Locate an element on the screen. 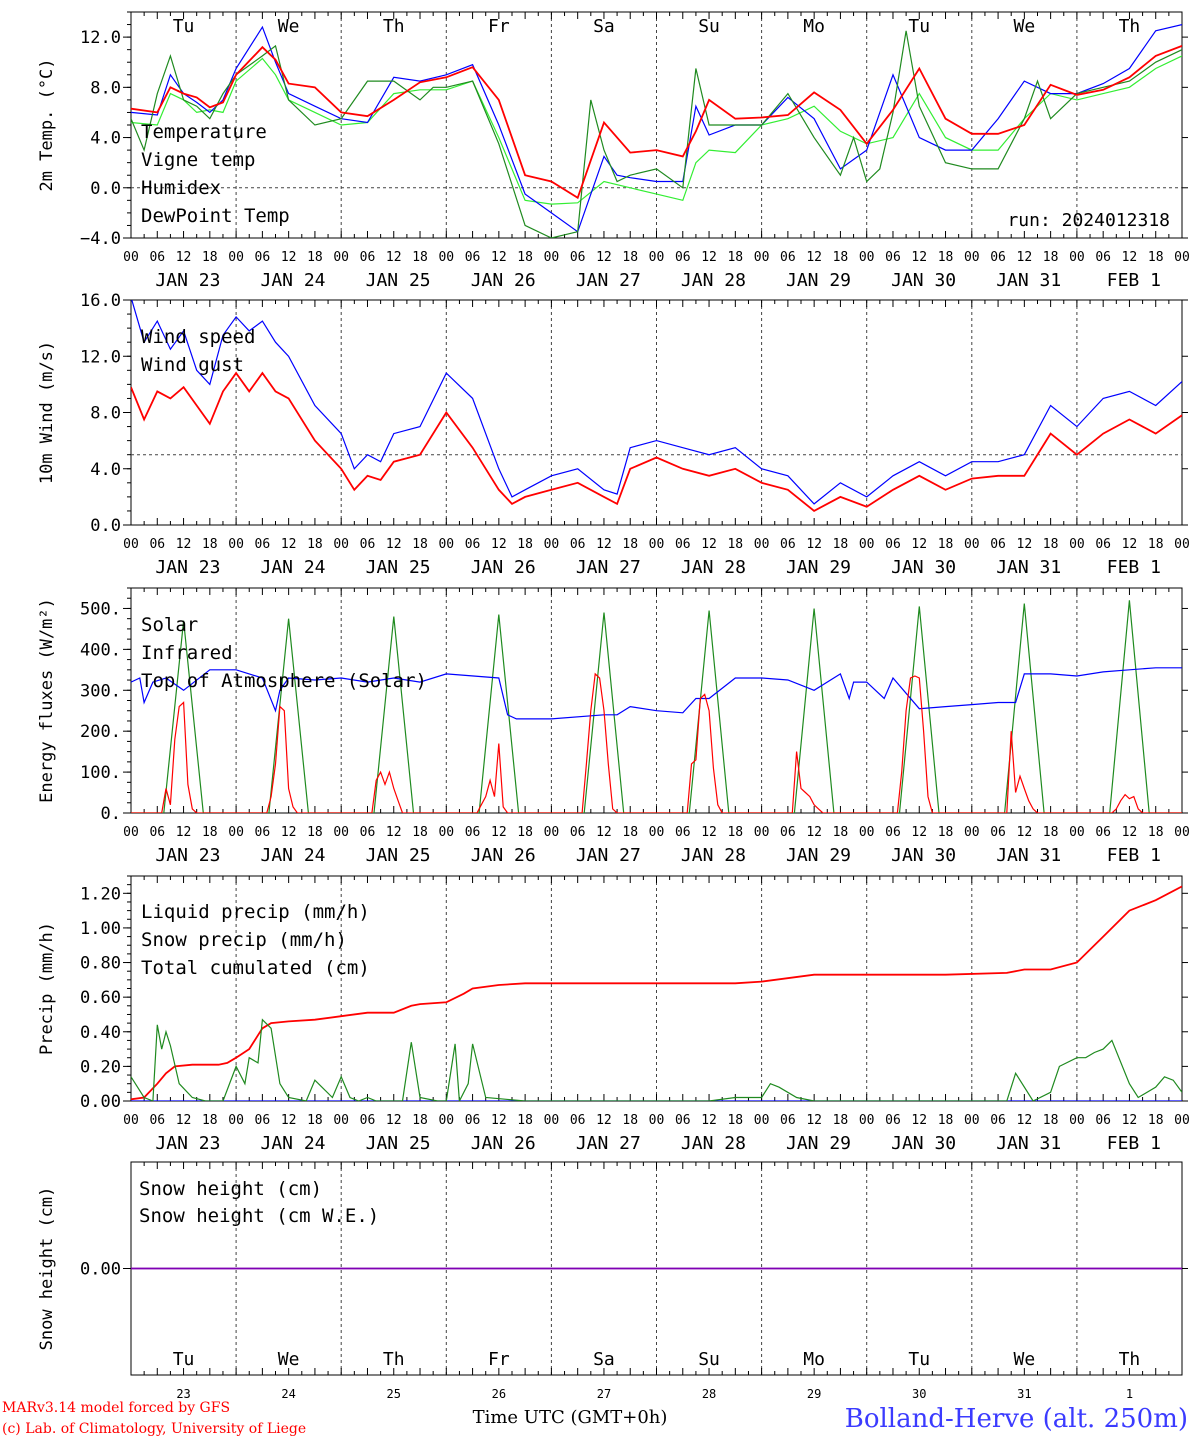 The height and width of the screenshot is (1440, 1194). date-label: JAN 27 is located at coordinates (608, 1143).